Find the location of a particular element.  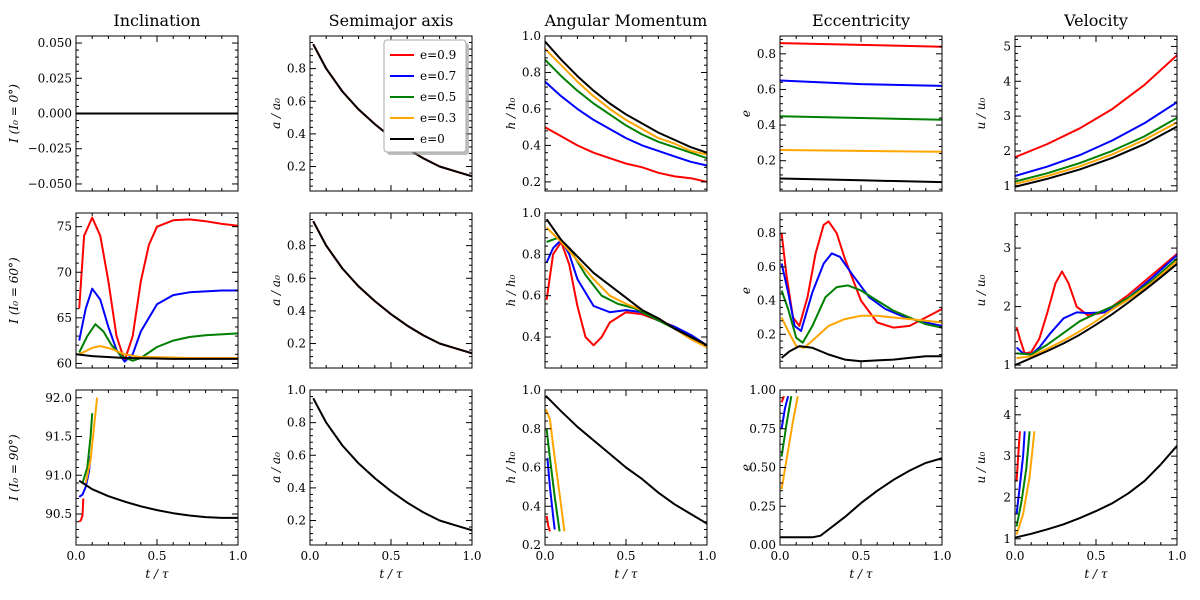

y-tick-label: 91.5 is located at coordinates (58, 437).